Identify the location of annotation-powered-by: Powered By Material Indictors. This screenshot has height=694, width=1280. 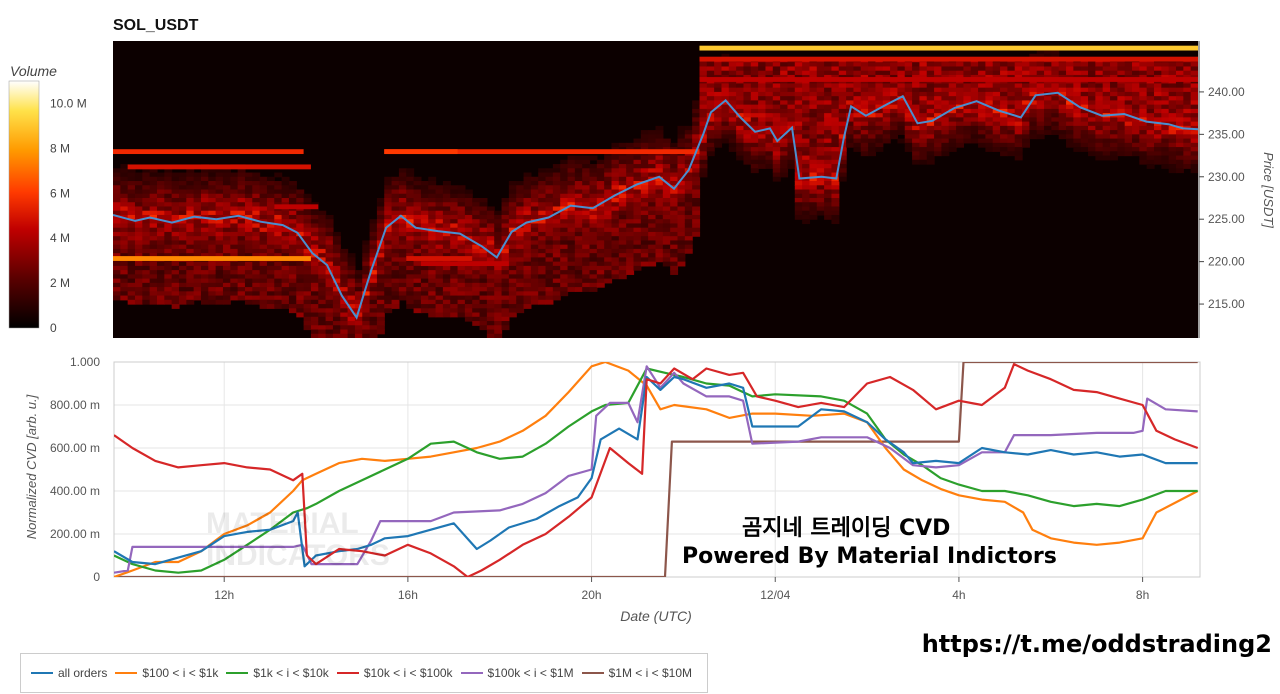
(869, 556).